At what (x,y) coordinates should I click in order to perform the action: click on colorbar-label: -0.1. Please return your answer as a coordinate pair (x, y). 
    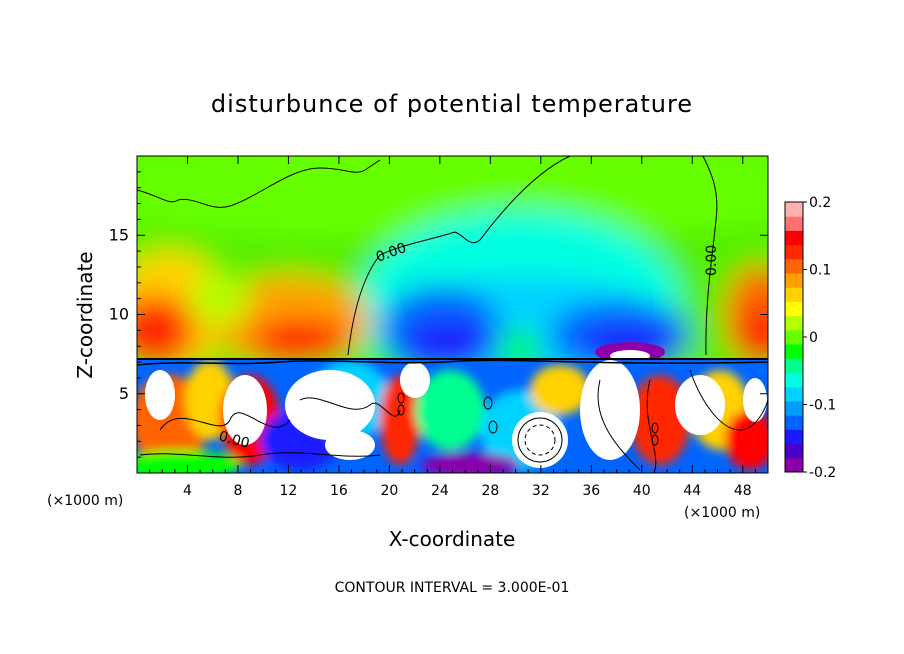
    Looking at the image, I should click on (822, 406).